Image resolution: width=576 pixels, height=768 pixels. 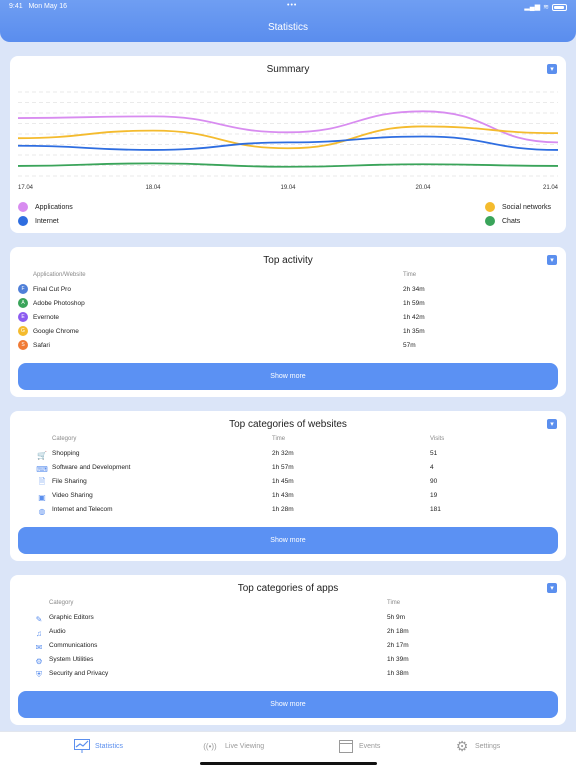 I want to click on list-item: F Final Cut Pro 2h 34m, so click(x=288, y=290).